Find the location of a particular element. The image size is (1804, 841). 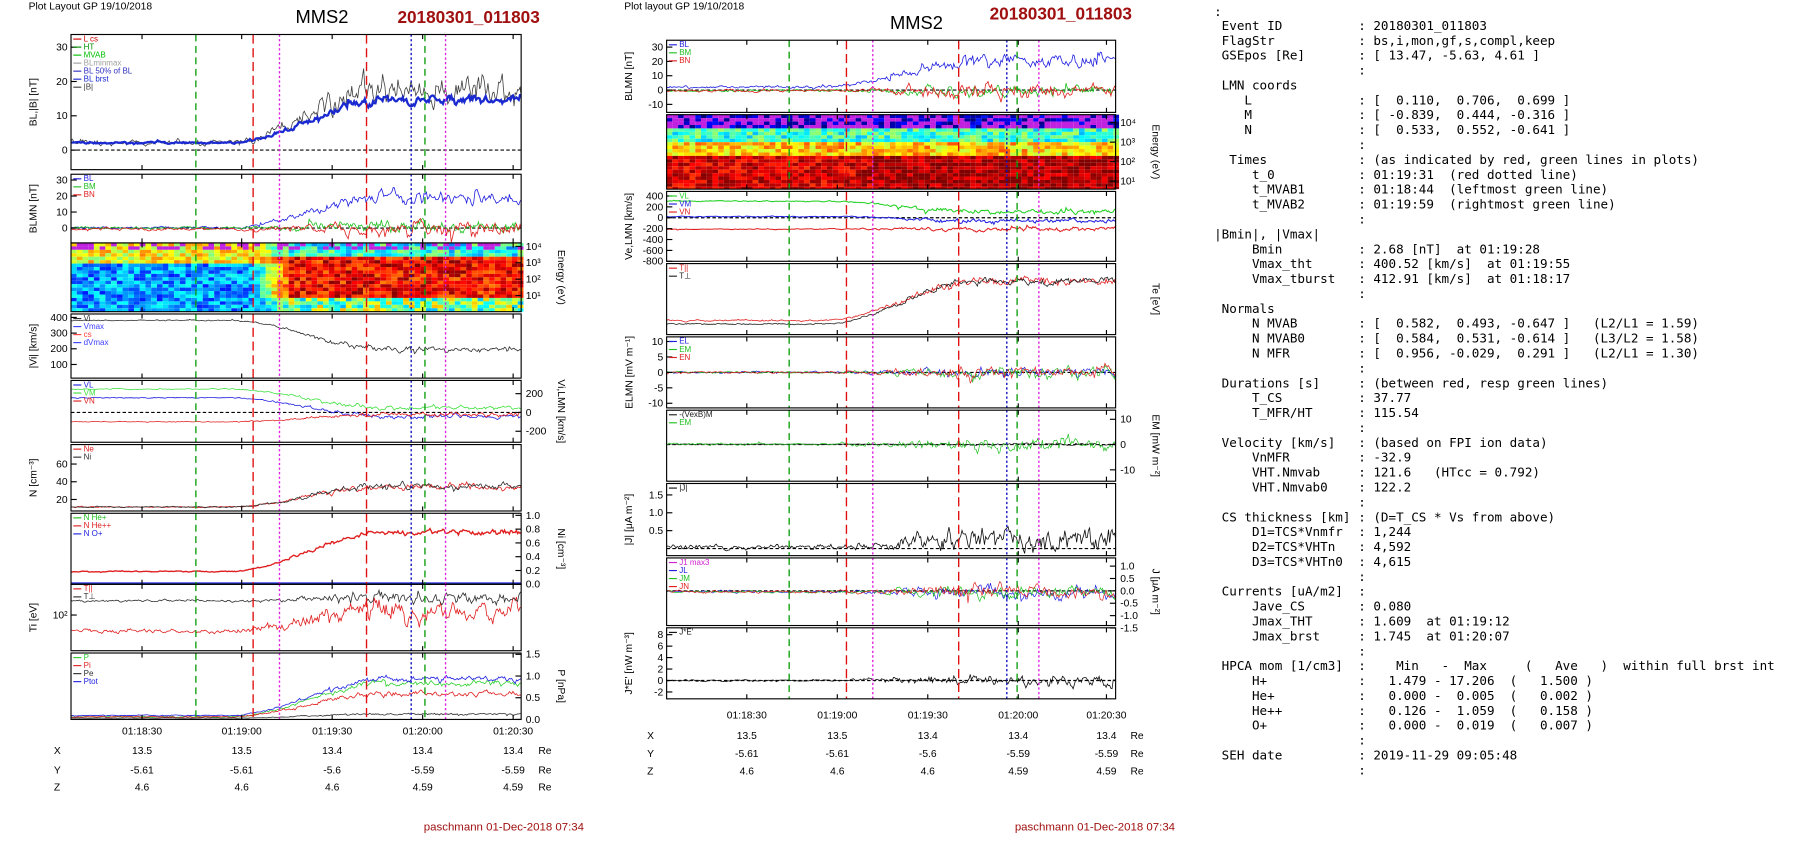

info-value: : 2.68 [nT] at 01:19:28 is located at coordinates (1449, 248).